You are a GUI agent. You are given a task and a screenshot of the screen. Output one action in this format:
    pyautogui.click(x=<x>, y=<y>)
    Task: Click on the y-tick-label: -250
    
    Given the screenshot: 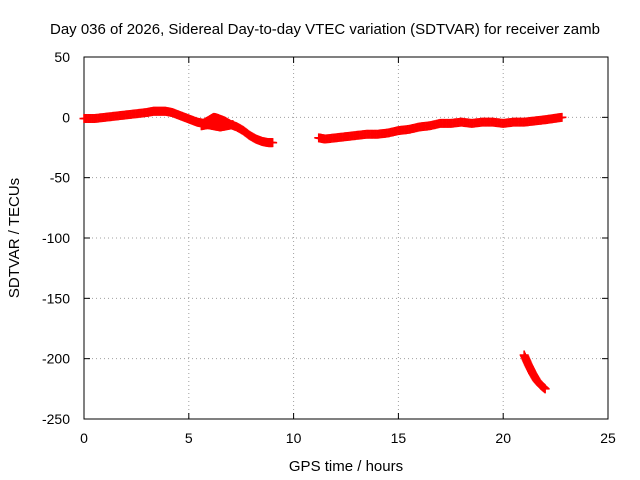 What is the action you would take?
    pyautogui.click(x=56, y=419)
    